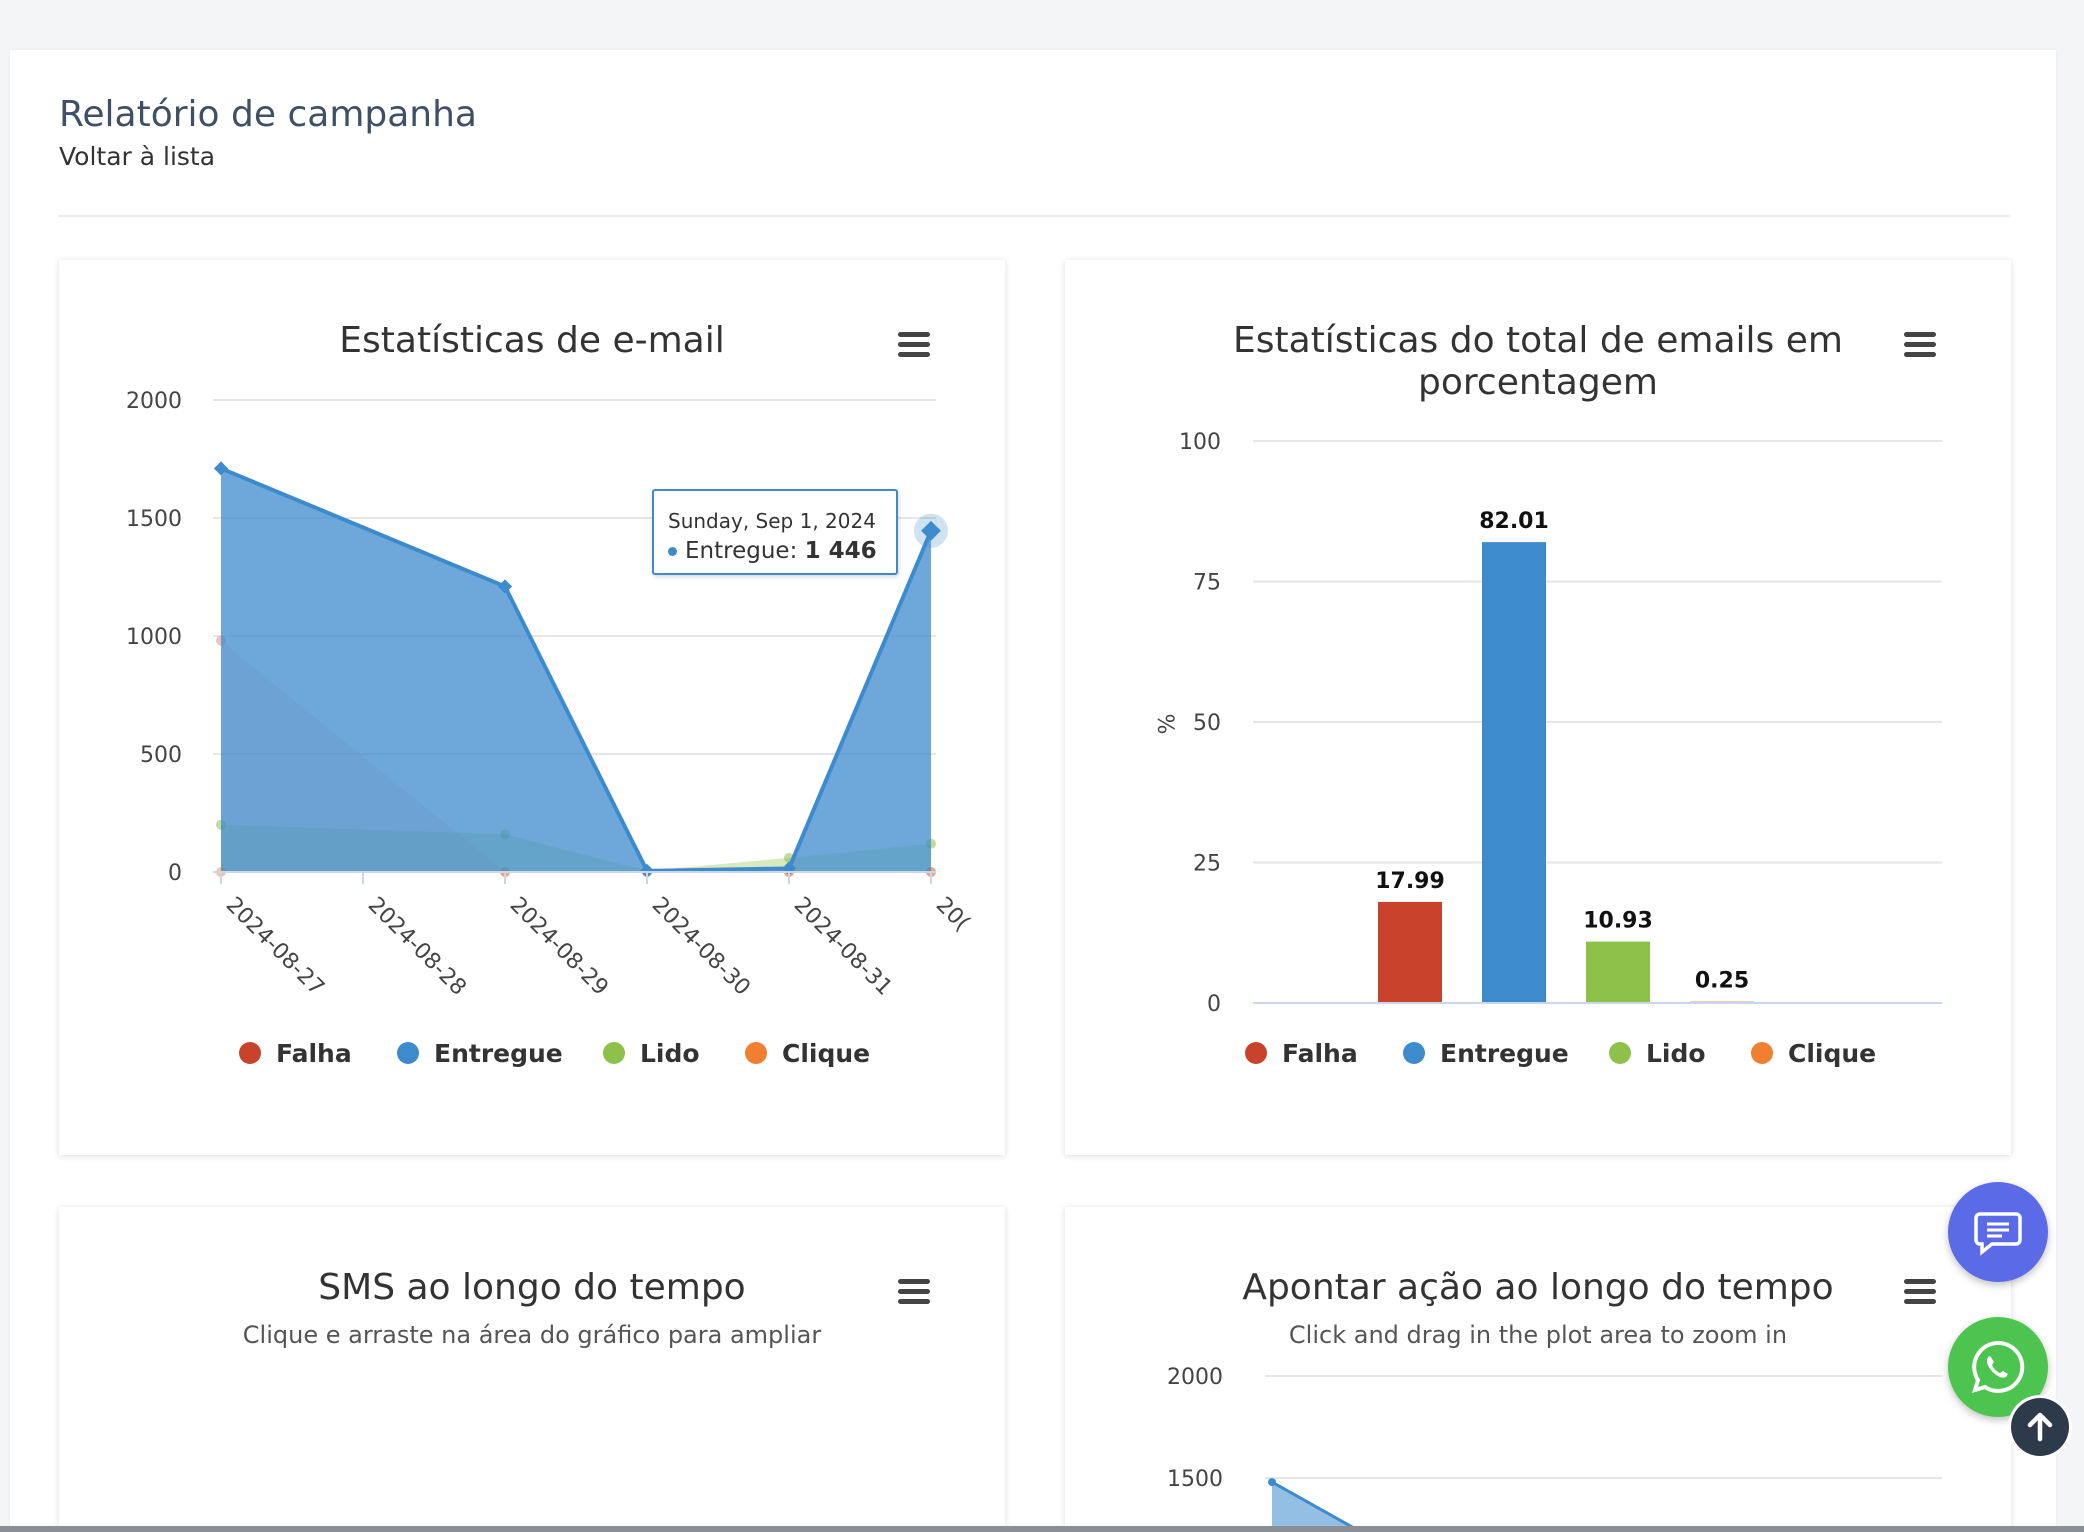 The height and width of the screenshot is (1532, 2084). Describe the element at coordinates (737, 551) in the screenshot. I see `tooltip-series: Entregue` at that location.